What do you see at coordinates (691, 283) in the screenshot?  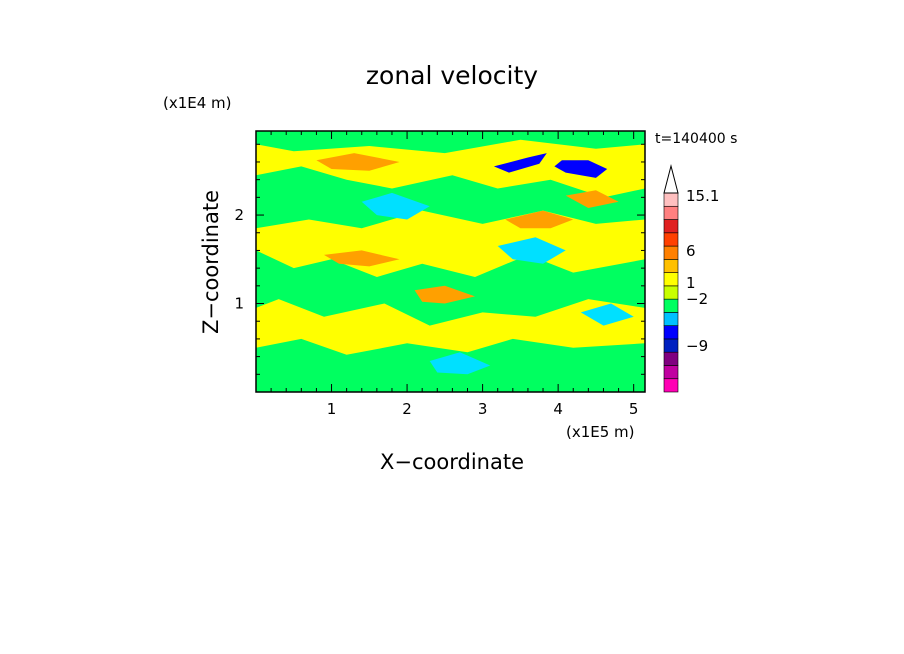 I see `colorbar-label: 1` at bounding box center [691, 283].